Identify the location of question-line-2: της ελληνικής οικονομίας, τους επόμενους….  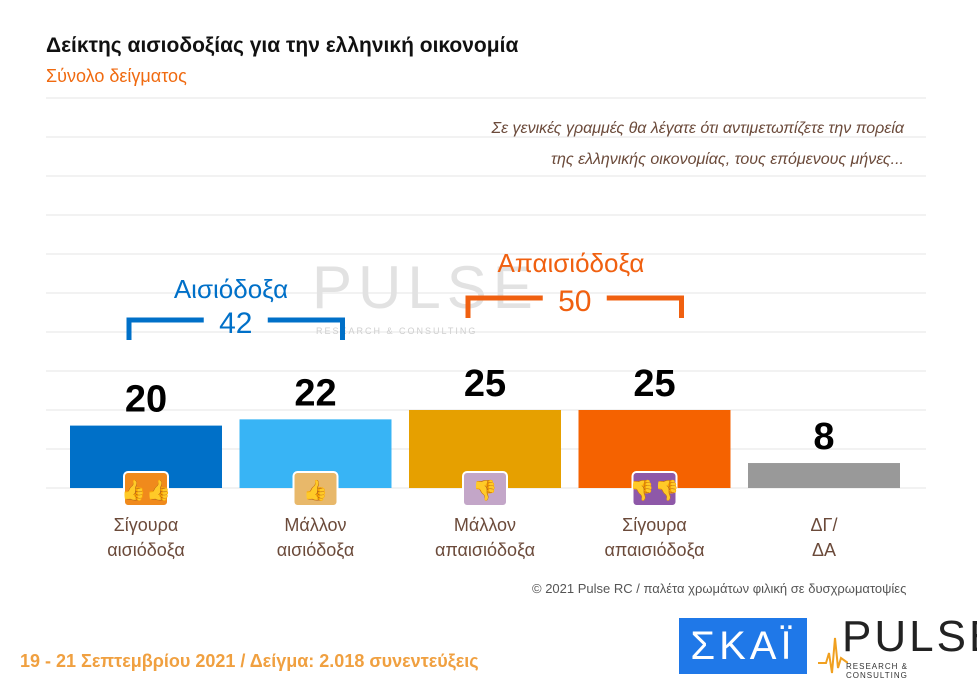
(727, 159).